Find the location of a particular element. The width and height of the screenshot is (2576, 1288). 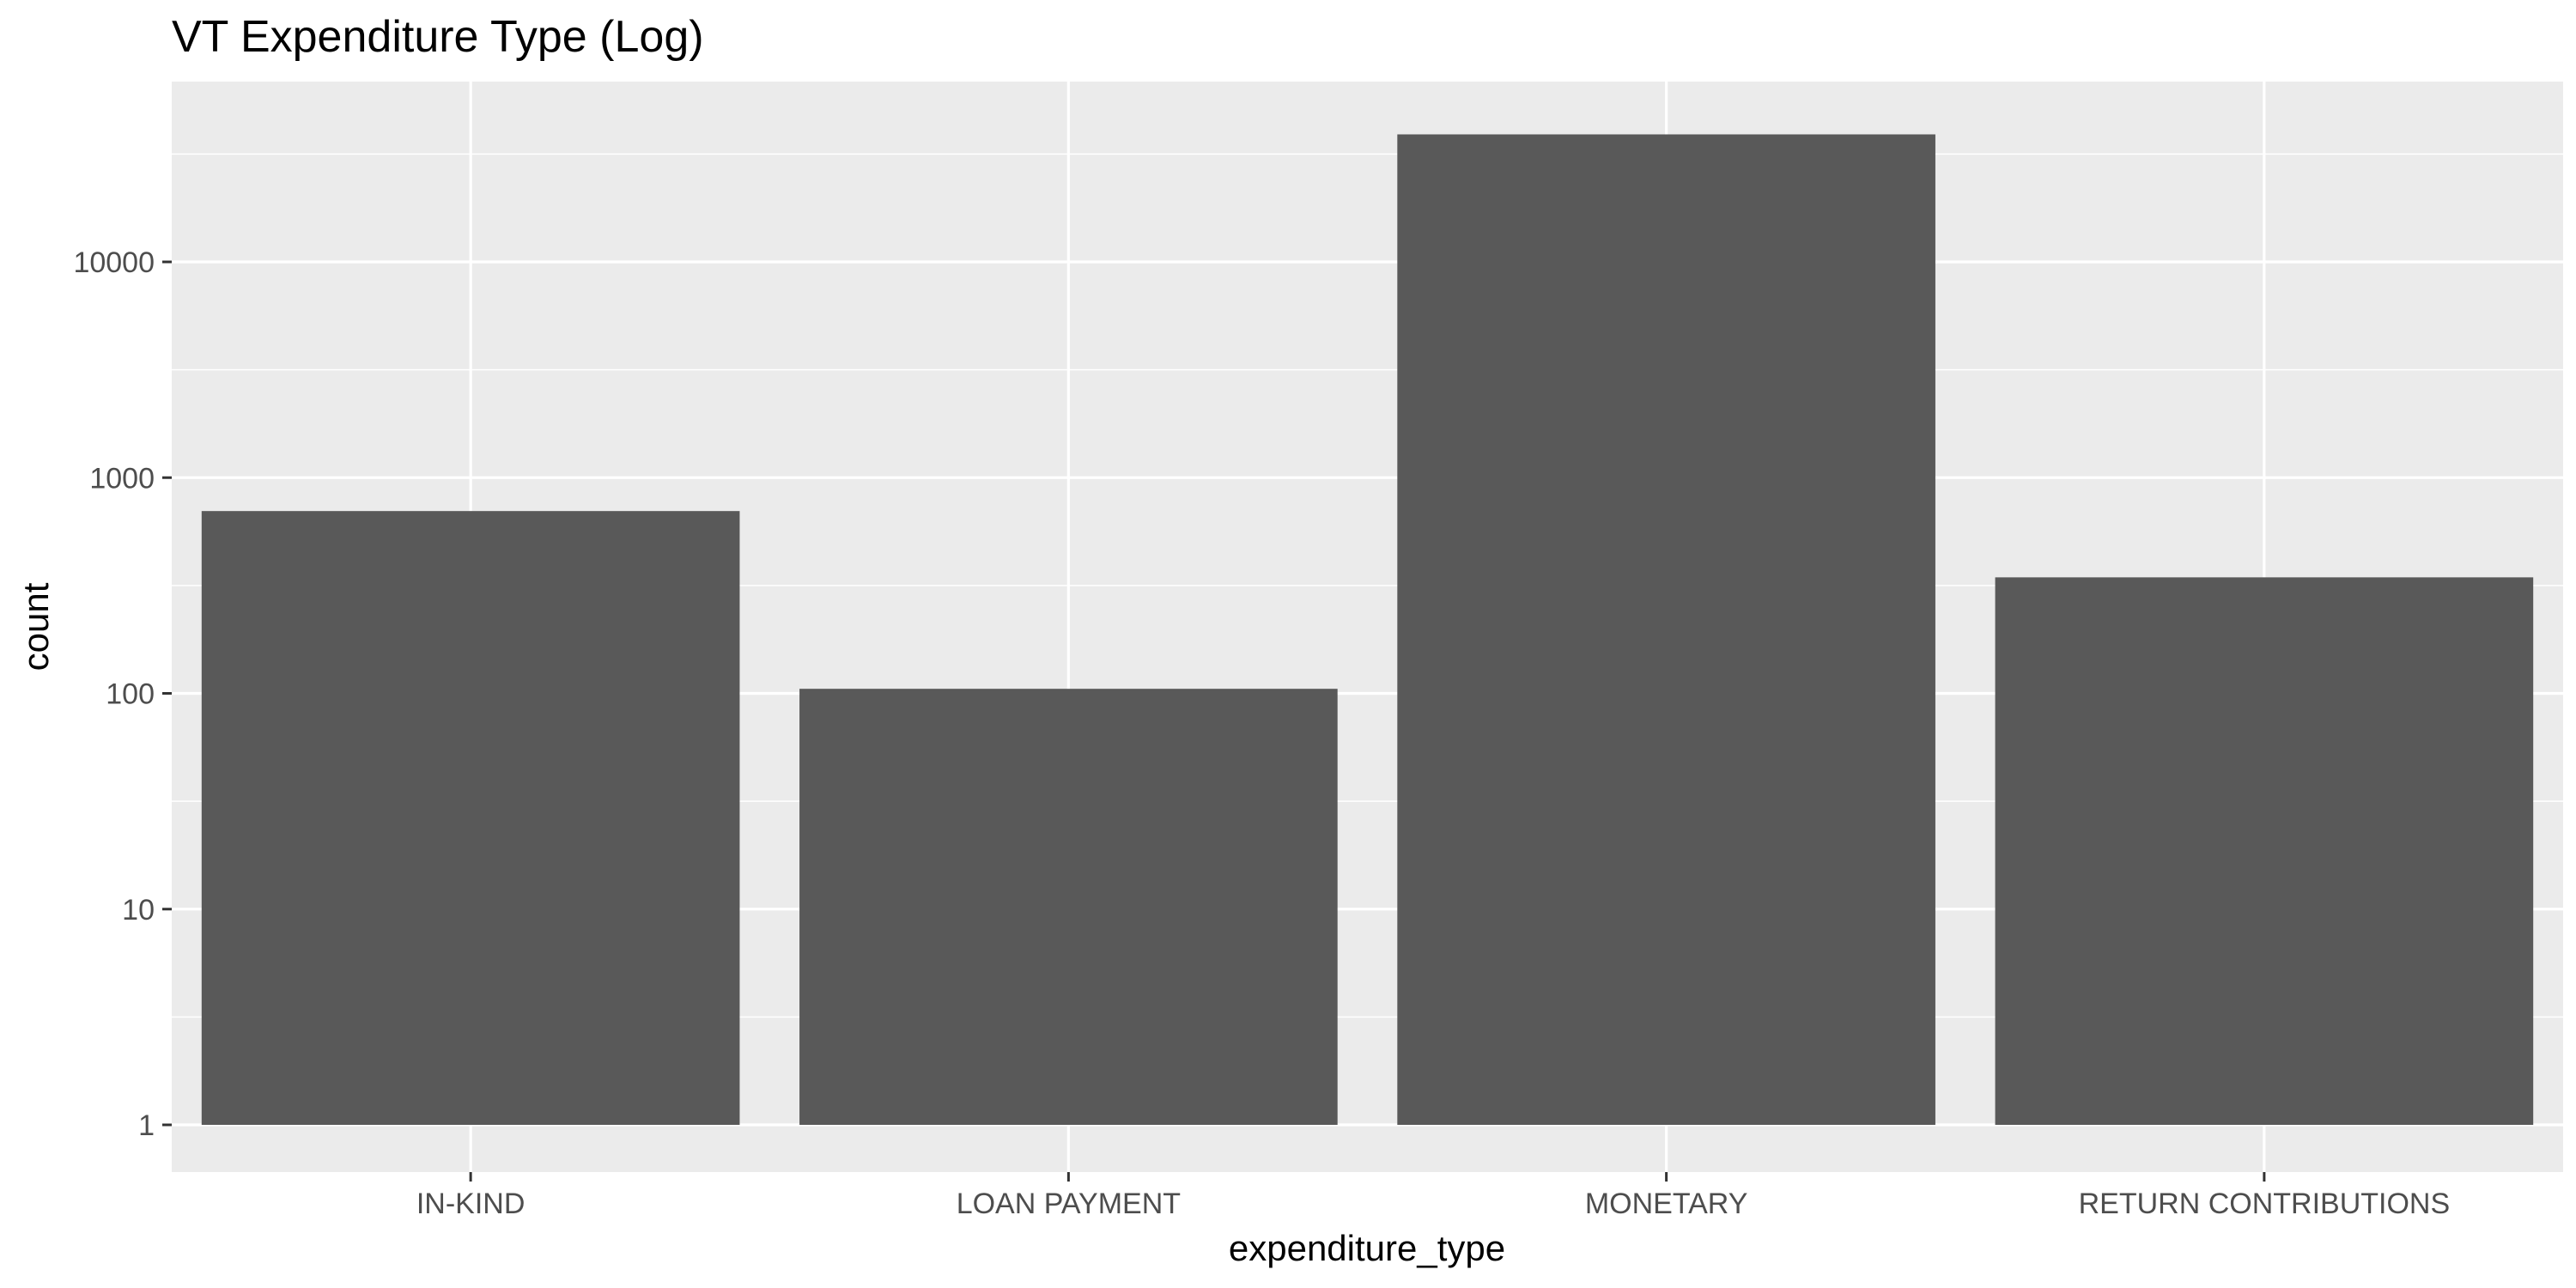

y-tick-label: 10 is located at coordinates (138, 910).